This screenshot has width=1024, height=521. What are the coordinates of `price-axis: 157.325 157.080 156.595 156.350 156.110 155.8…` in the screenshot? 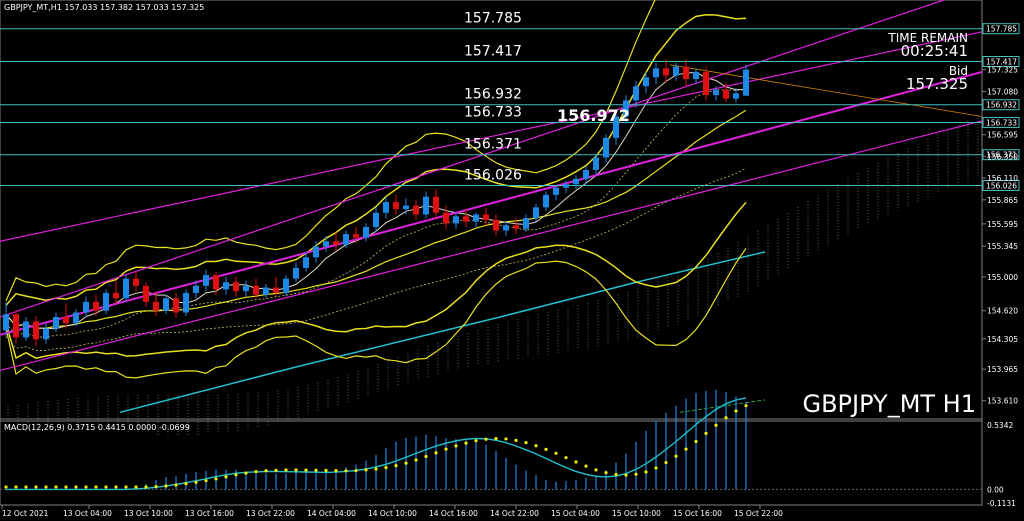 It's located at (1000, 236).